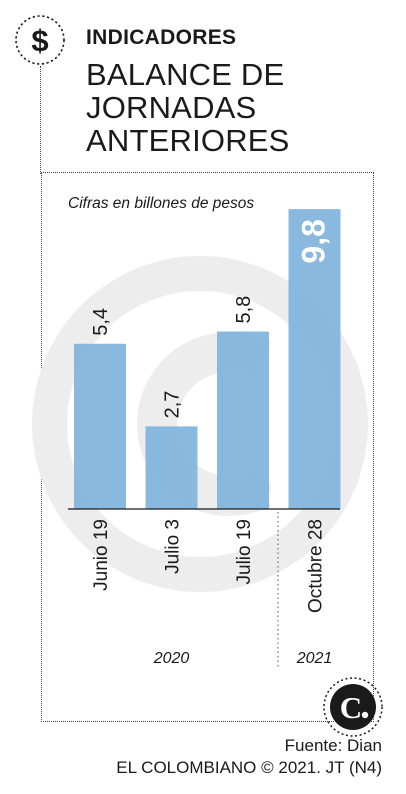 This screenshot has height=794, width=406. What do you see at coordinates (314, 658) in the screenshot?
I see `year-group-label: 2021` at bounding box center [314, 658].